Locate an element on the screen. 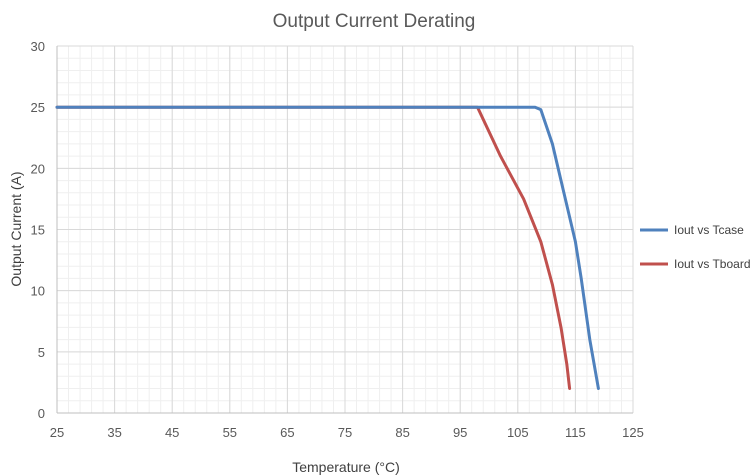  chart-title: Output Current Derating is located at coordinates (374, 21).